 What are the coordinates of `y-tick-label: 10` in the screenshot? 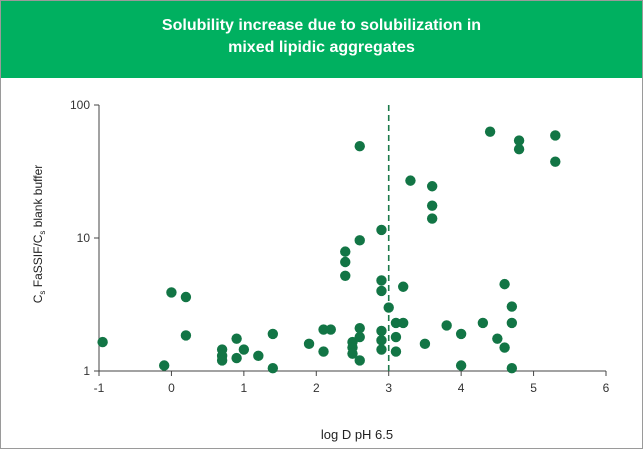 It's located at (84, 238).